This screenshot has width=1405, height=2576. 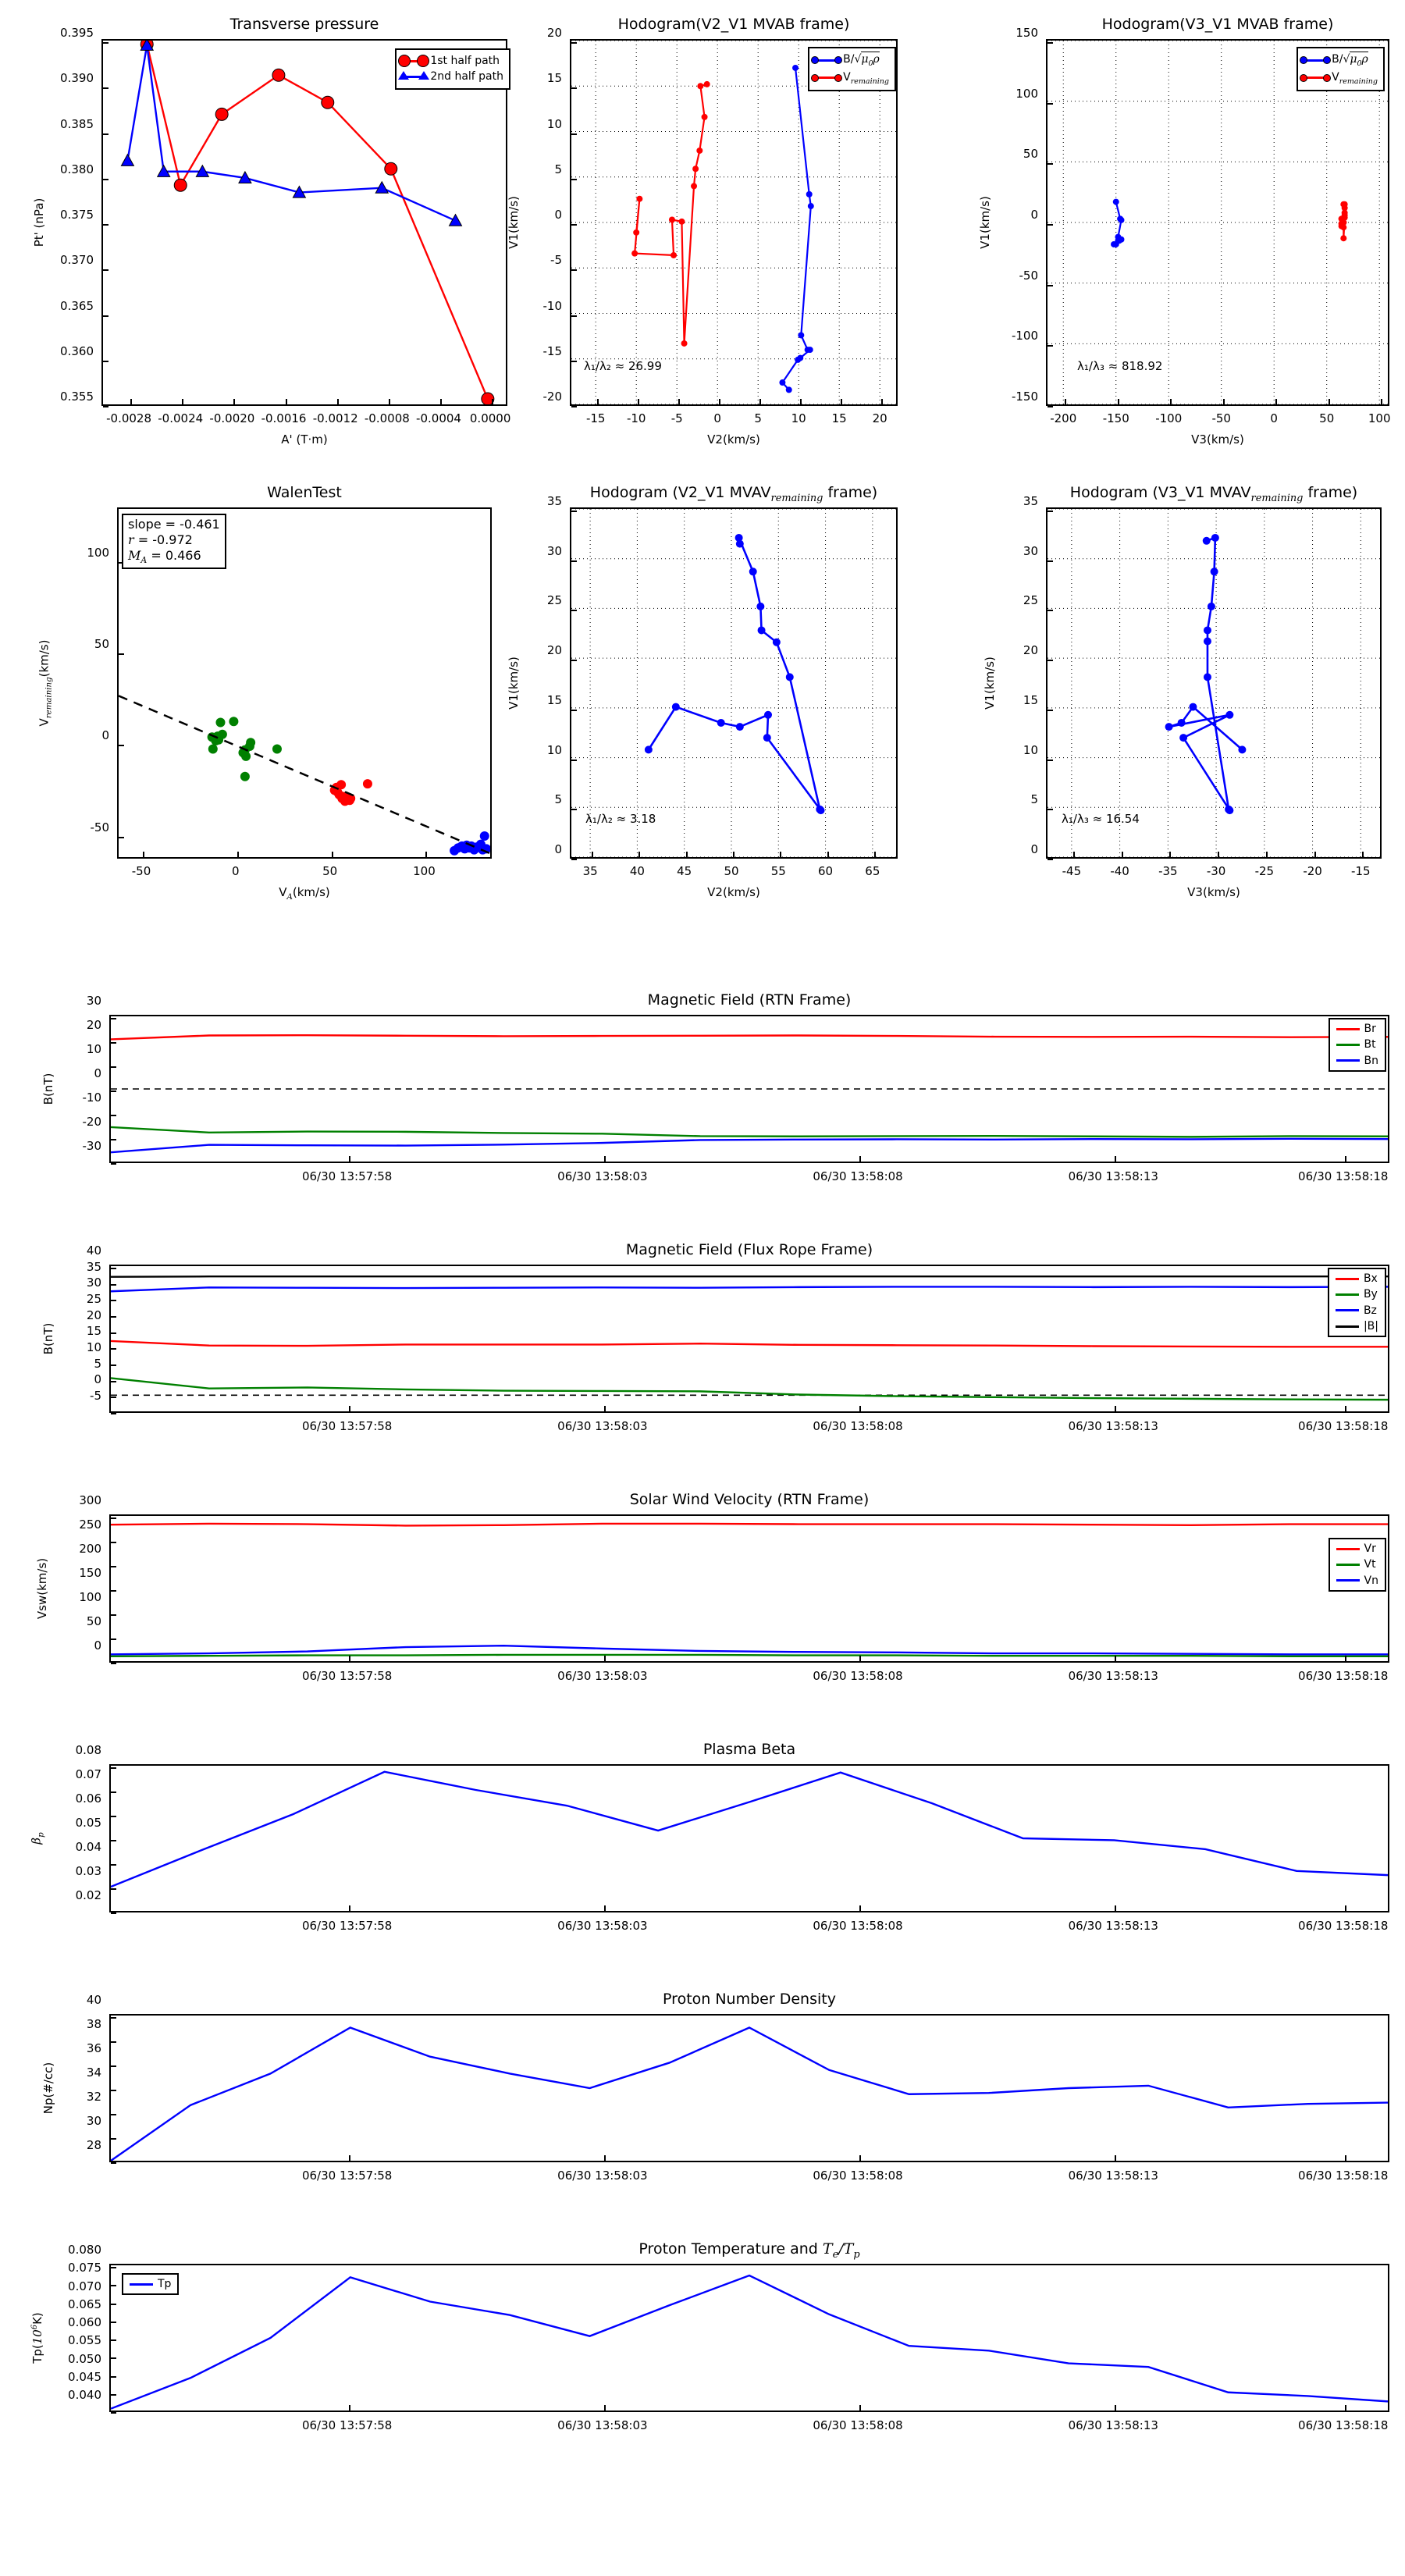 I want to click on chart-title-hodogram-v2v1-mvab: Hodogram(V2_V1 MVAB frame), so click(x=733, y=24).